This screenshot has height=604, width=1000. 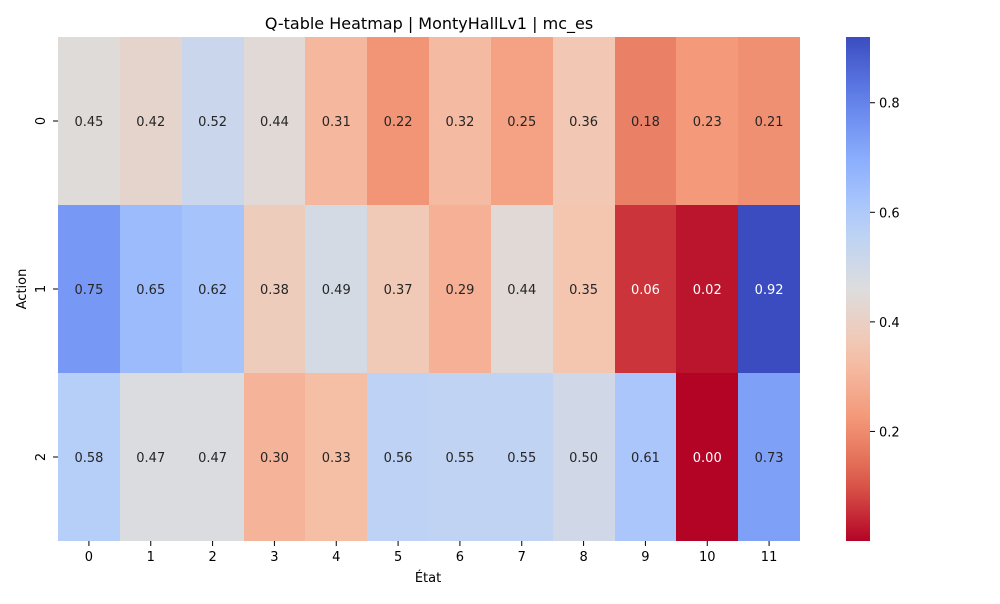 I want to click on cell-value-label: 0.49, so click(x=336, y=290).